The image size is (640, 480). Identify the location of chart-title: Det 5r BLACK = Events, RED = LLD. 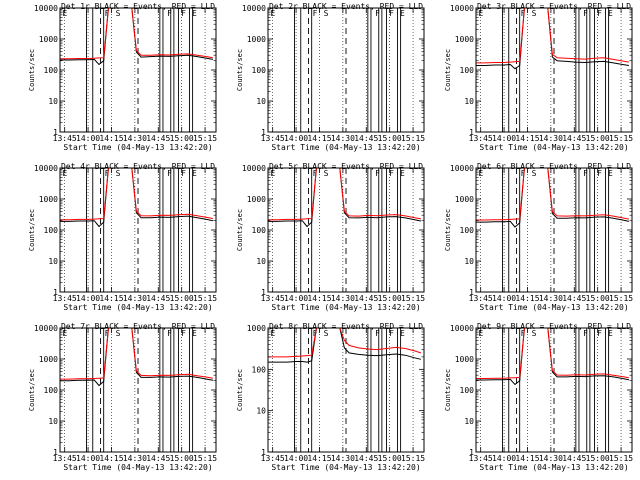
(346, 166).